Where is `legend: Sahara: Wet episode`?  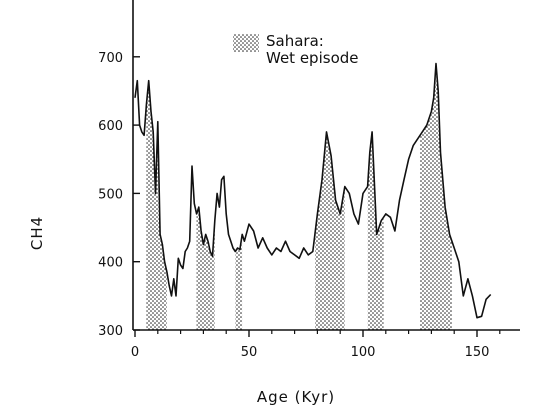
legend: Sahara: Wet episode is located at coordinates (296, 49).